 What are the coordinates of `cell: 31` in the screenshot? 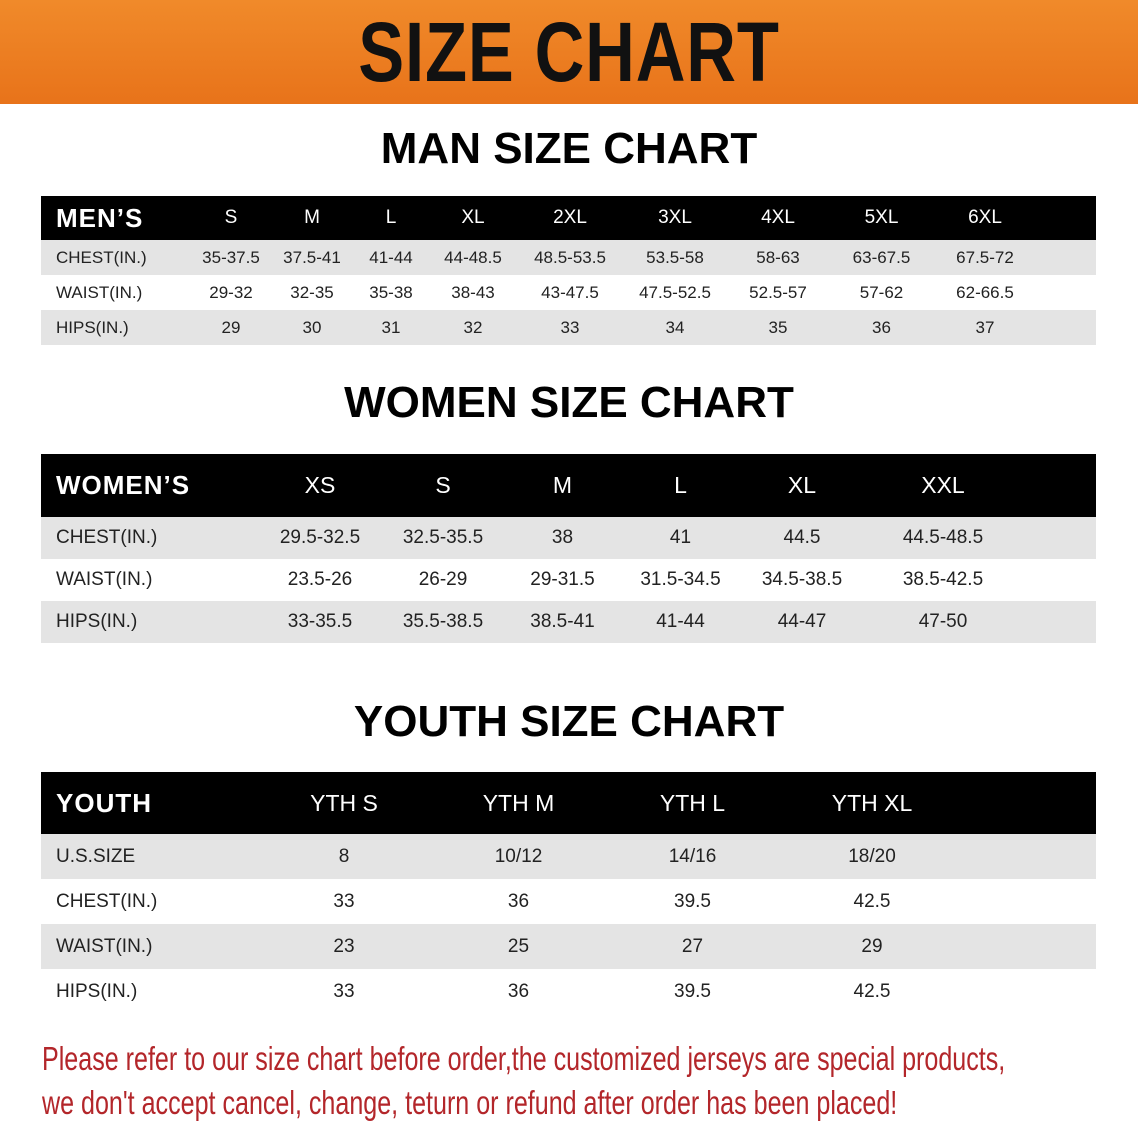 It's located at (391, 327).